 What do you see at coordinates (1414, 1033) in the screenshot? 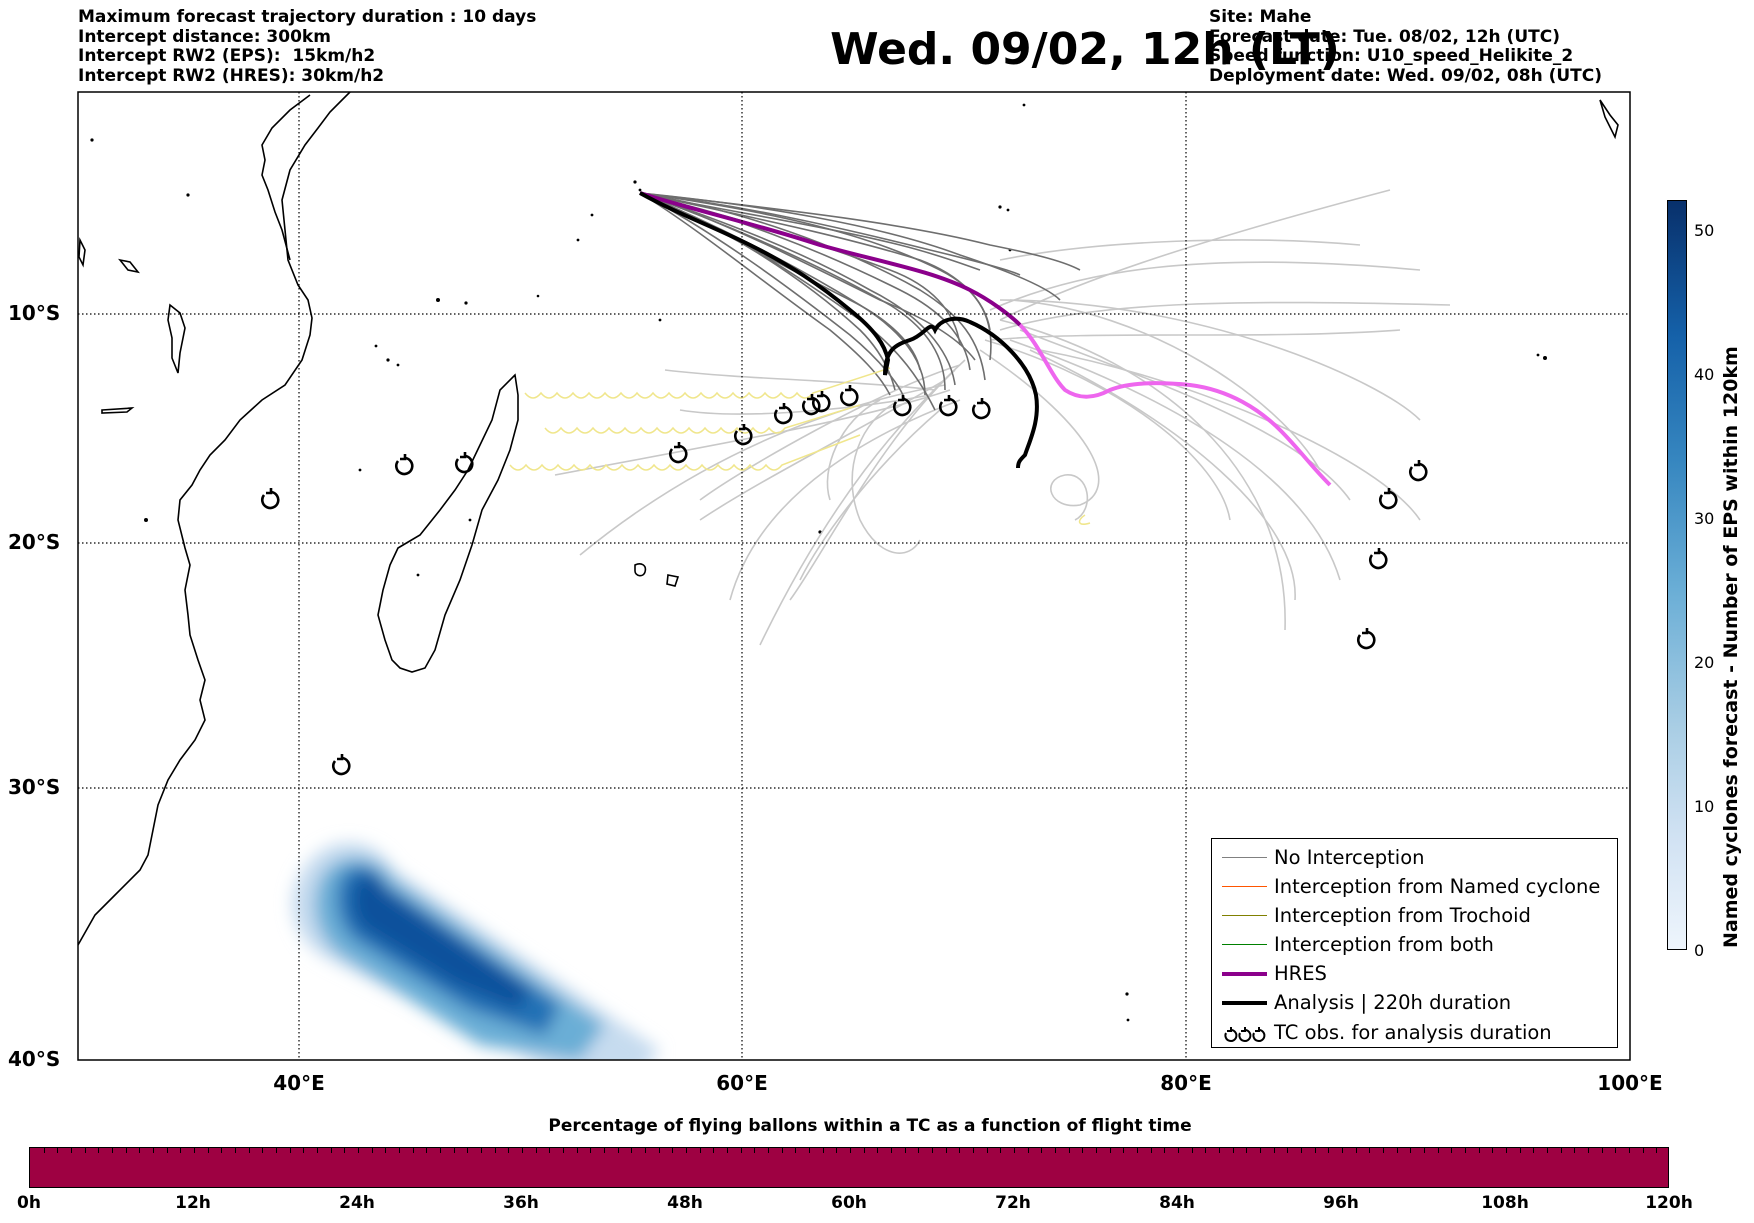
I see `legend-item: TC obs. for analysis duration` at bounding box center [1414, 1033].